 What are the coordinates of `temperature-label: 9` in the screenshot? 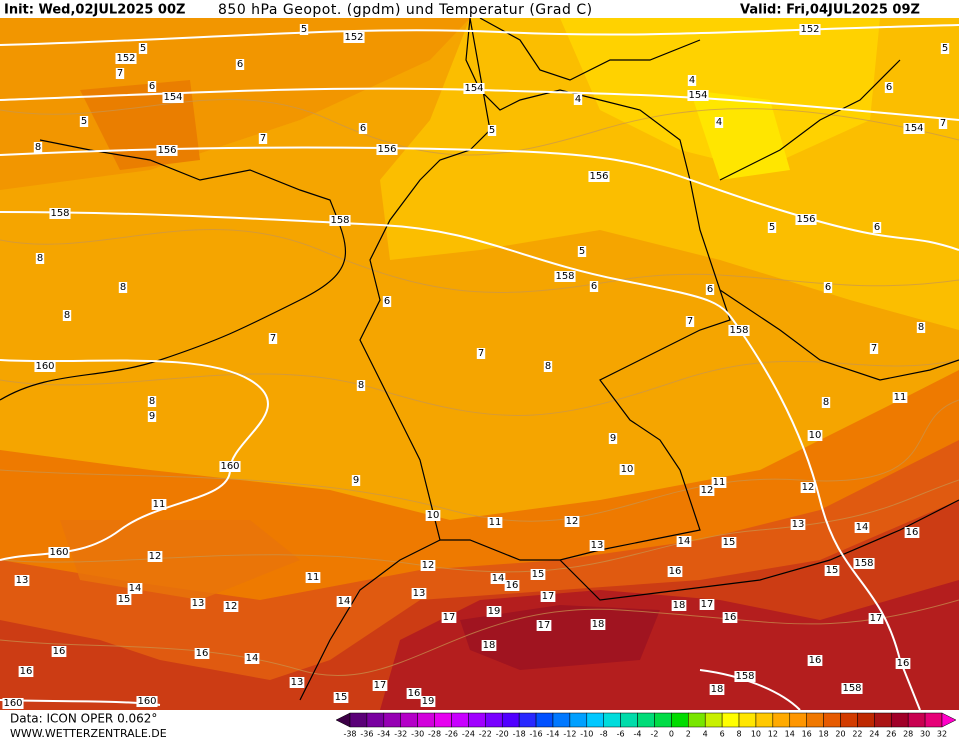 It's located at (356, 480).